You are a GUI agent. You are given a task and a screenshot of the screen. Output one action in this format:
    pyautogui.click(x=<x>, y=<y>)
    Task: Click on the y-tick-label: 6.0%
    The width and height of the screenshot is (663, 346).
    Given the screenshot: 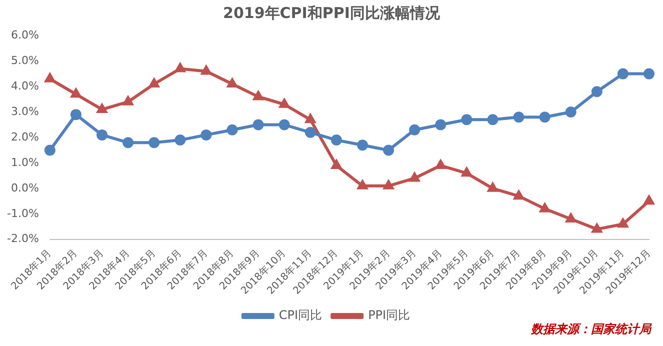 What is the action you would take?
    pyautogui.click(x=24, y=35)
    